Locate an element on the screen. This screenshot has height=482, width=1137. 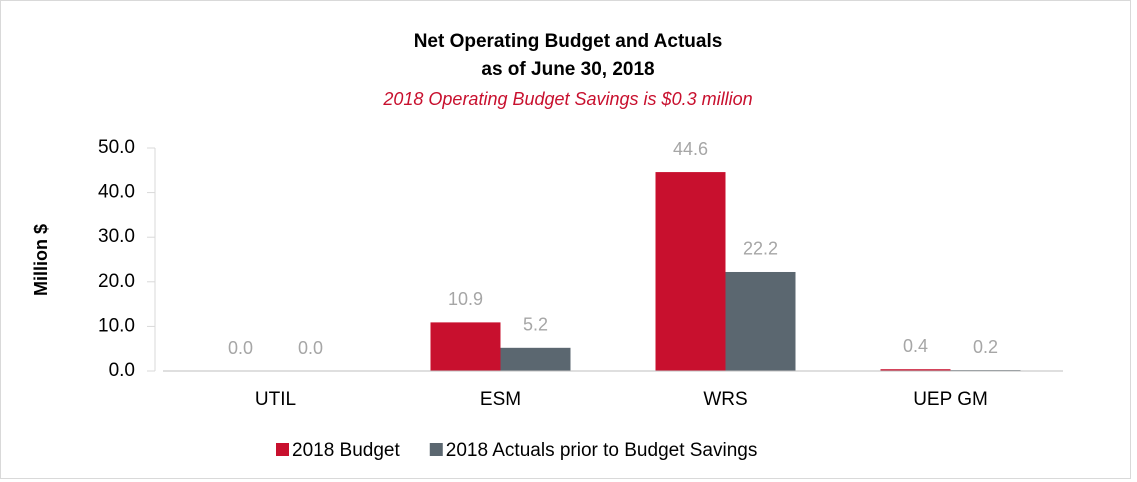
legend-label: 2018 Actuals prior to Budget Savings is located at coordinates (602, 450).